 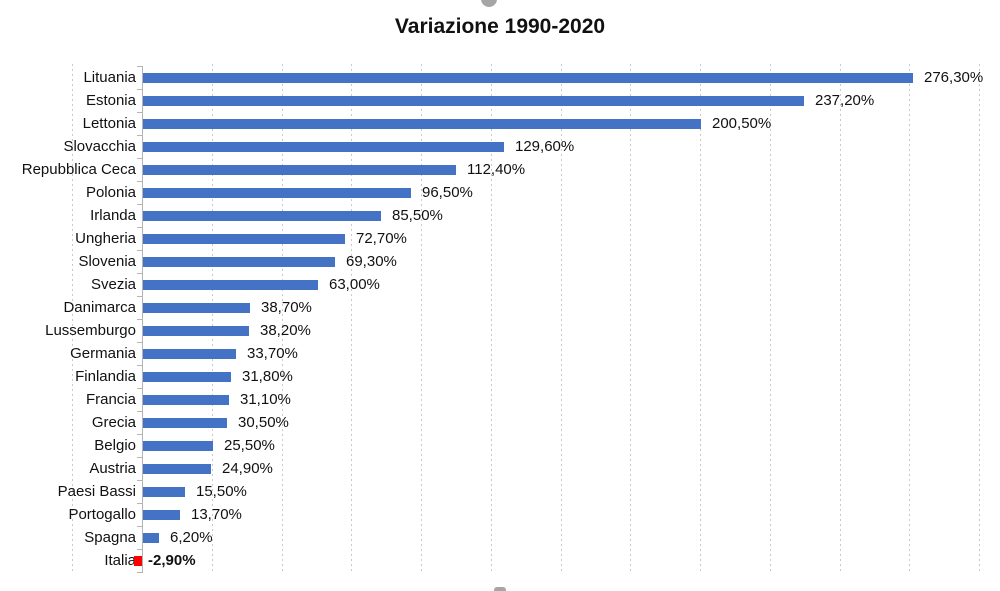 What do you see at coordinates (99, 146) in the screenshot?
I see `category-label: Slovacchia` at bounding box center [99, 146].